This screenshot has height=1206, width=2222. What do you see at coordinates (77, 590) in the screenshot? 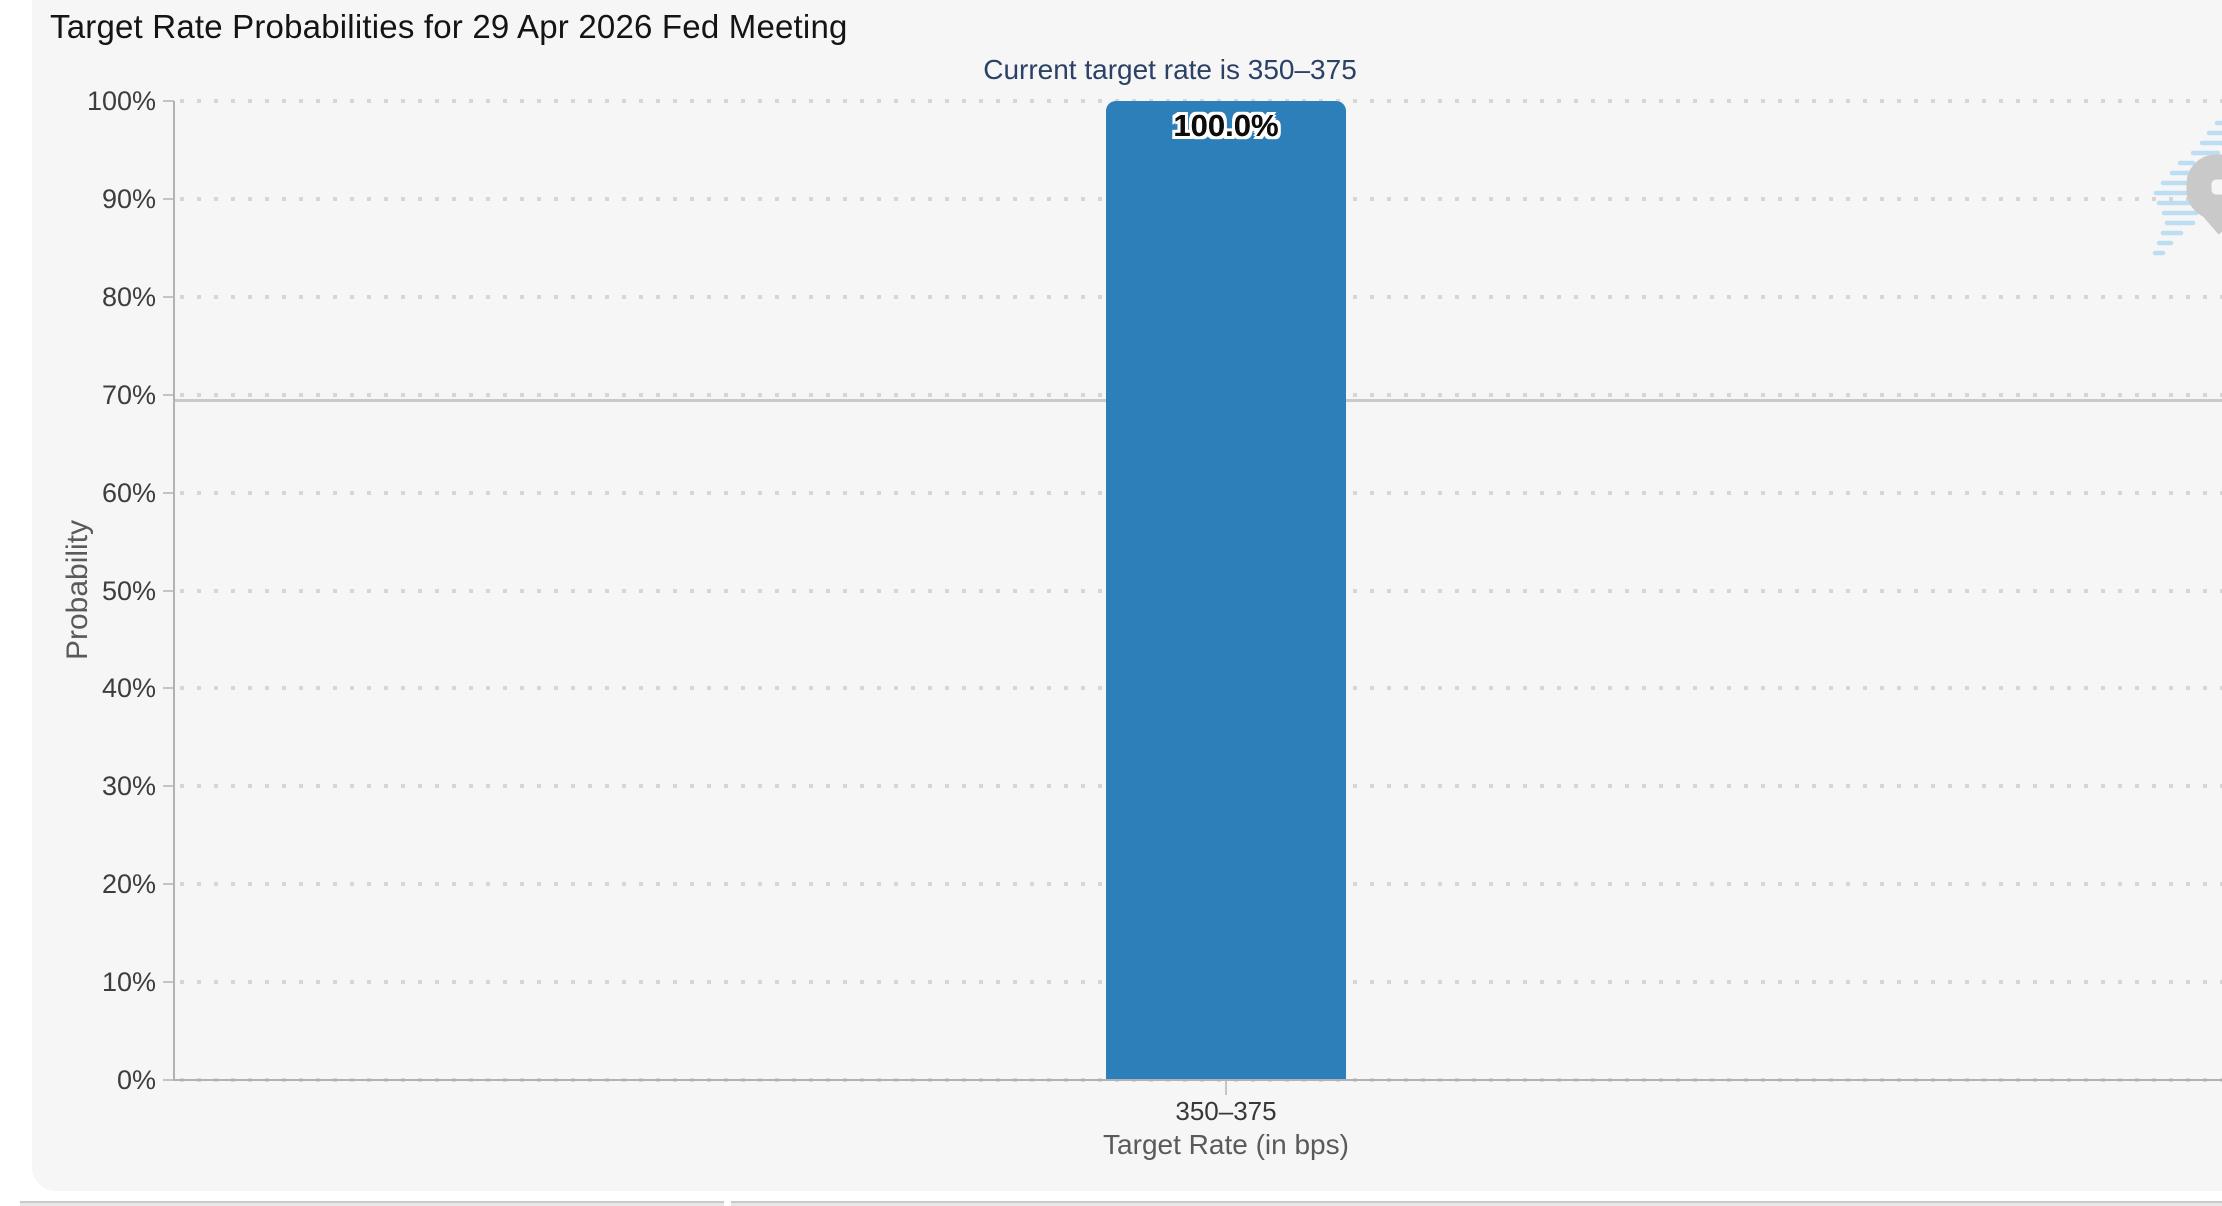
I see `y-axis-title: Probability` at bounding box center [77, 590].